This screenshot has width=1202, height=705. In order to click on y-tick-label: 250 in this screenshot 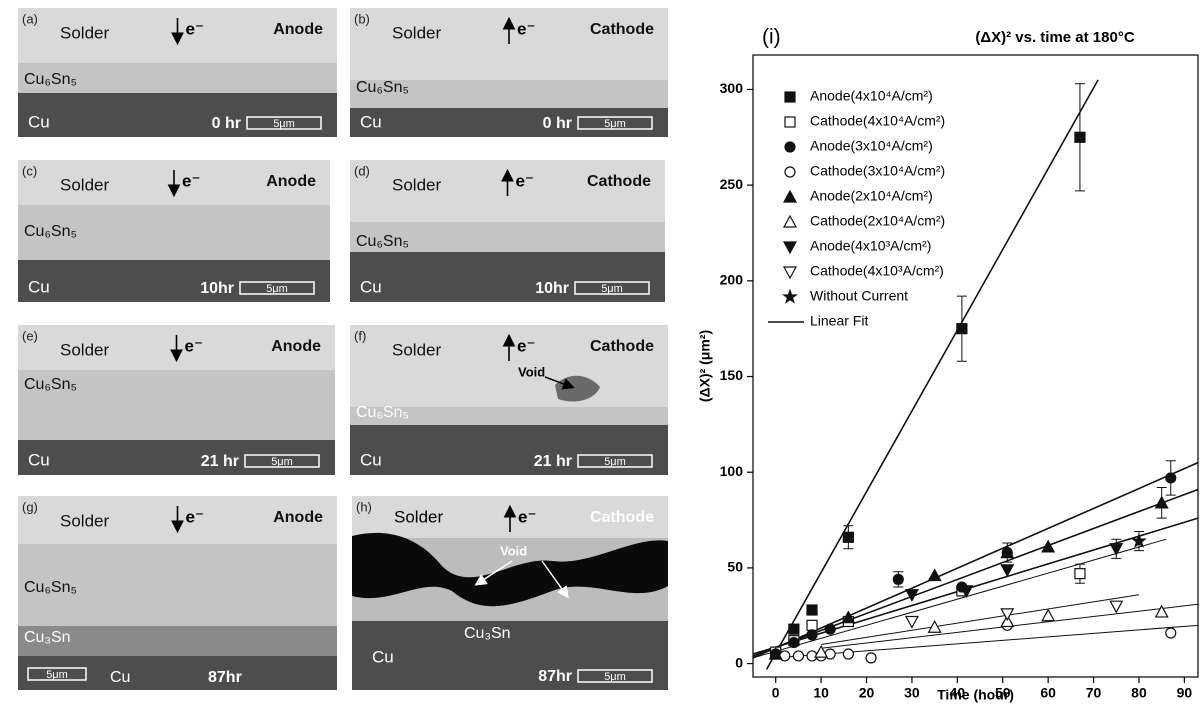, I will do `click(732, 184)`.